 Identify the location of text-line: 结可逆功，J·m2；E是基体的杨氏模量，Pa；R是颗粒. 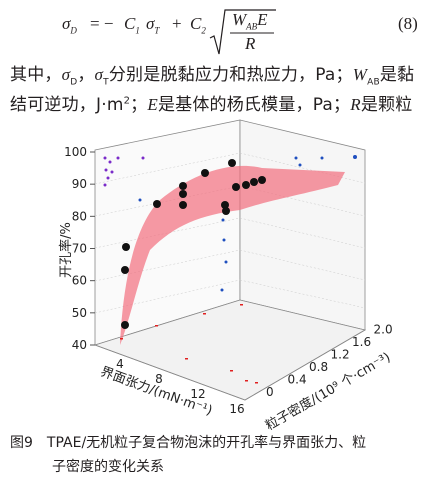
(225, 102).